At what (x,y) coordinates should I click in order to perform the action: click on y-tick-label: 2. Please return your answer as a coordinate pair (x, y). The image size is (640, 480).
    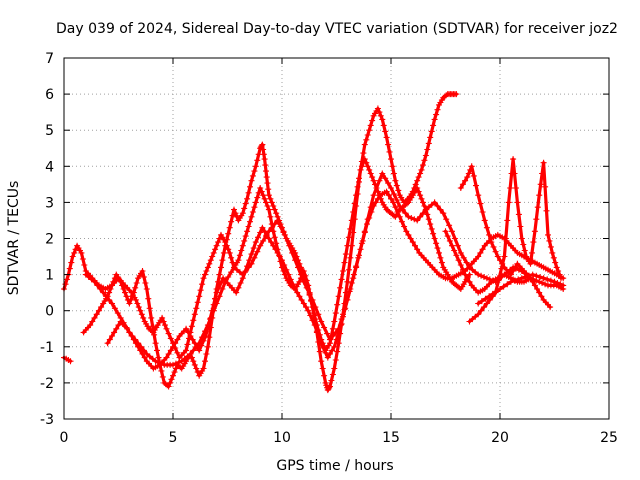
    Looking at the image, I should click on (49, 240).